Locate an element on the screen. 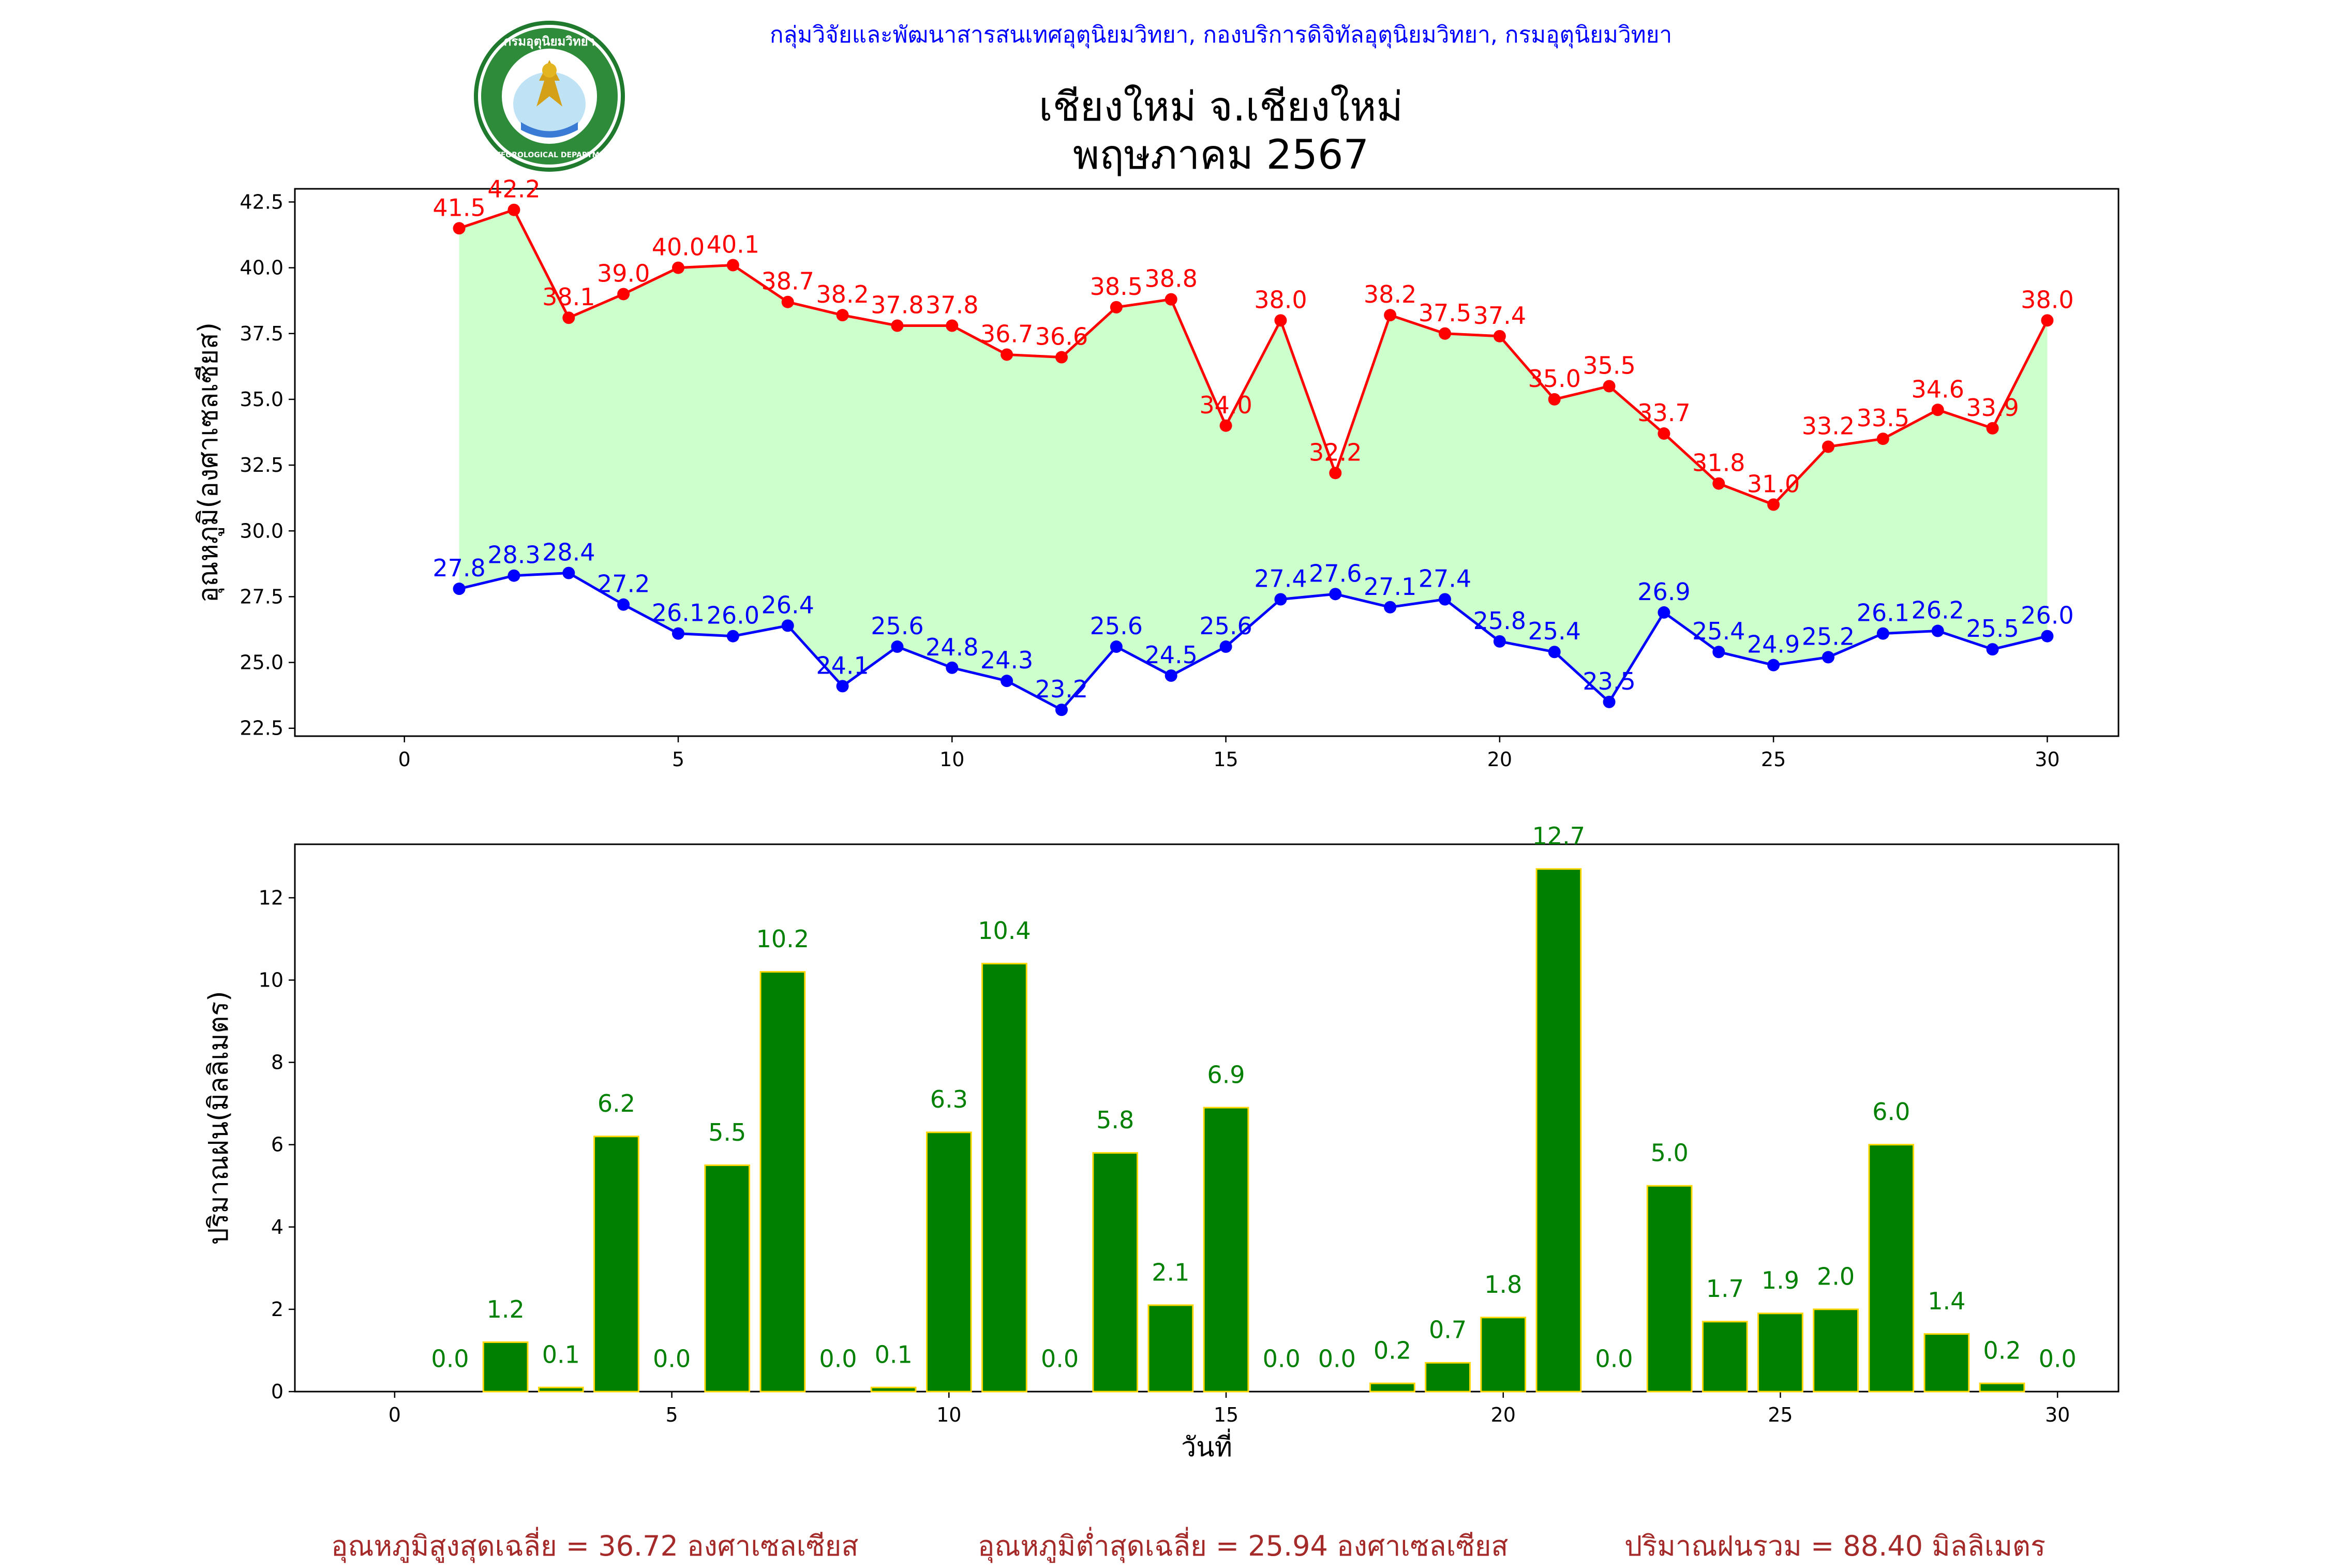 The height and width of the screenshot is (1568, 2328). rain-x-tick-label: 15 is located at coordinates (1226, 1414).